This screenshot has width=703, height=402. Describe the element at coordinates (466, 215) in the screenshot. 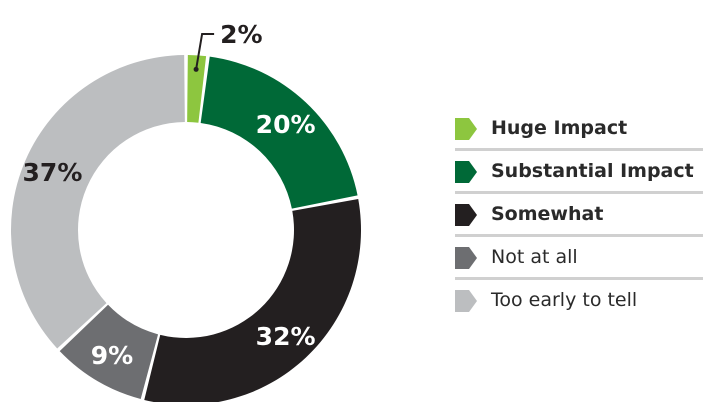

I see `legend-marker-somewhat` at that location.